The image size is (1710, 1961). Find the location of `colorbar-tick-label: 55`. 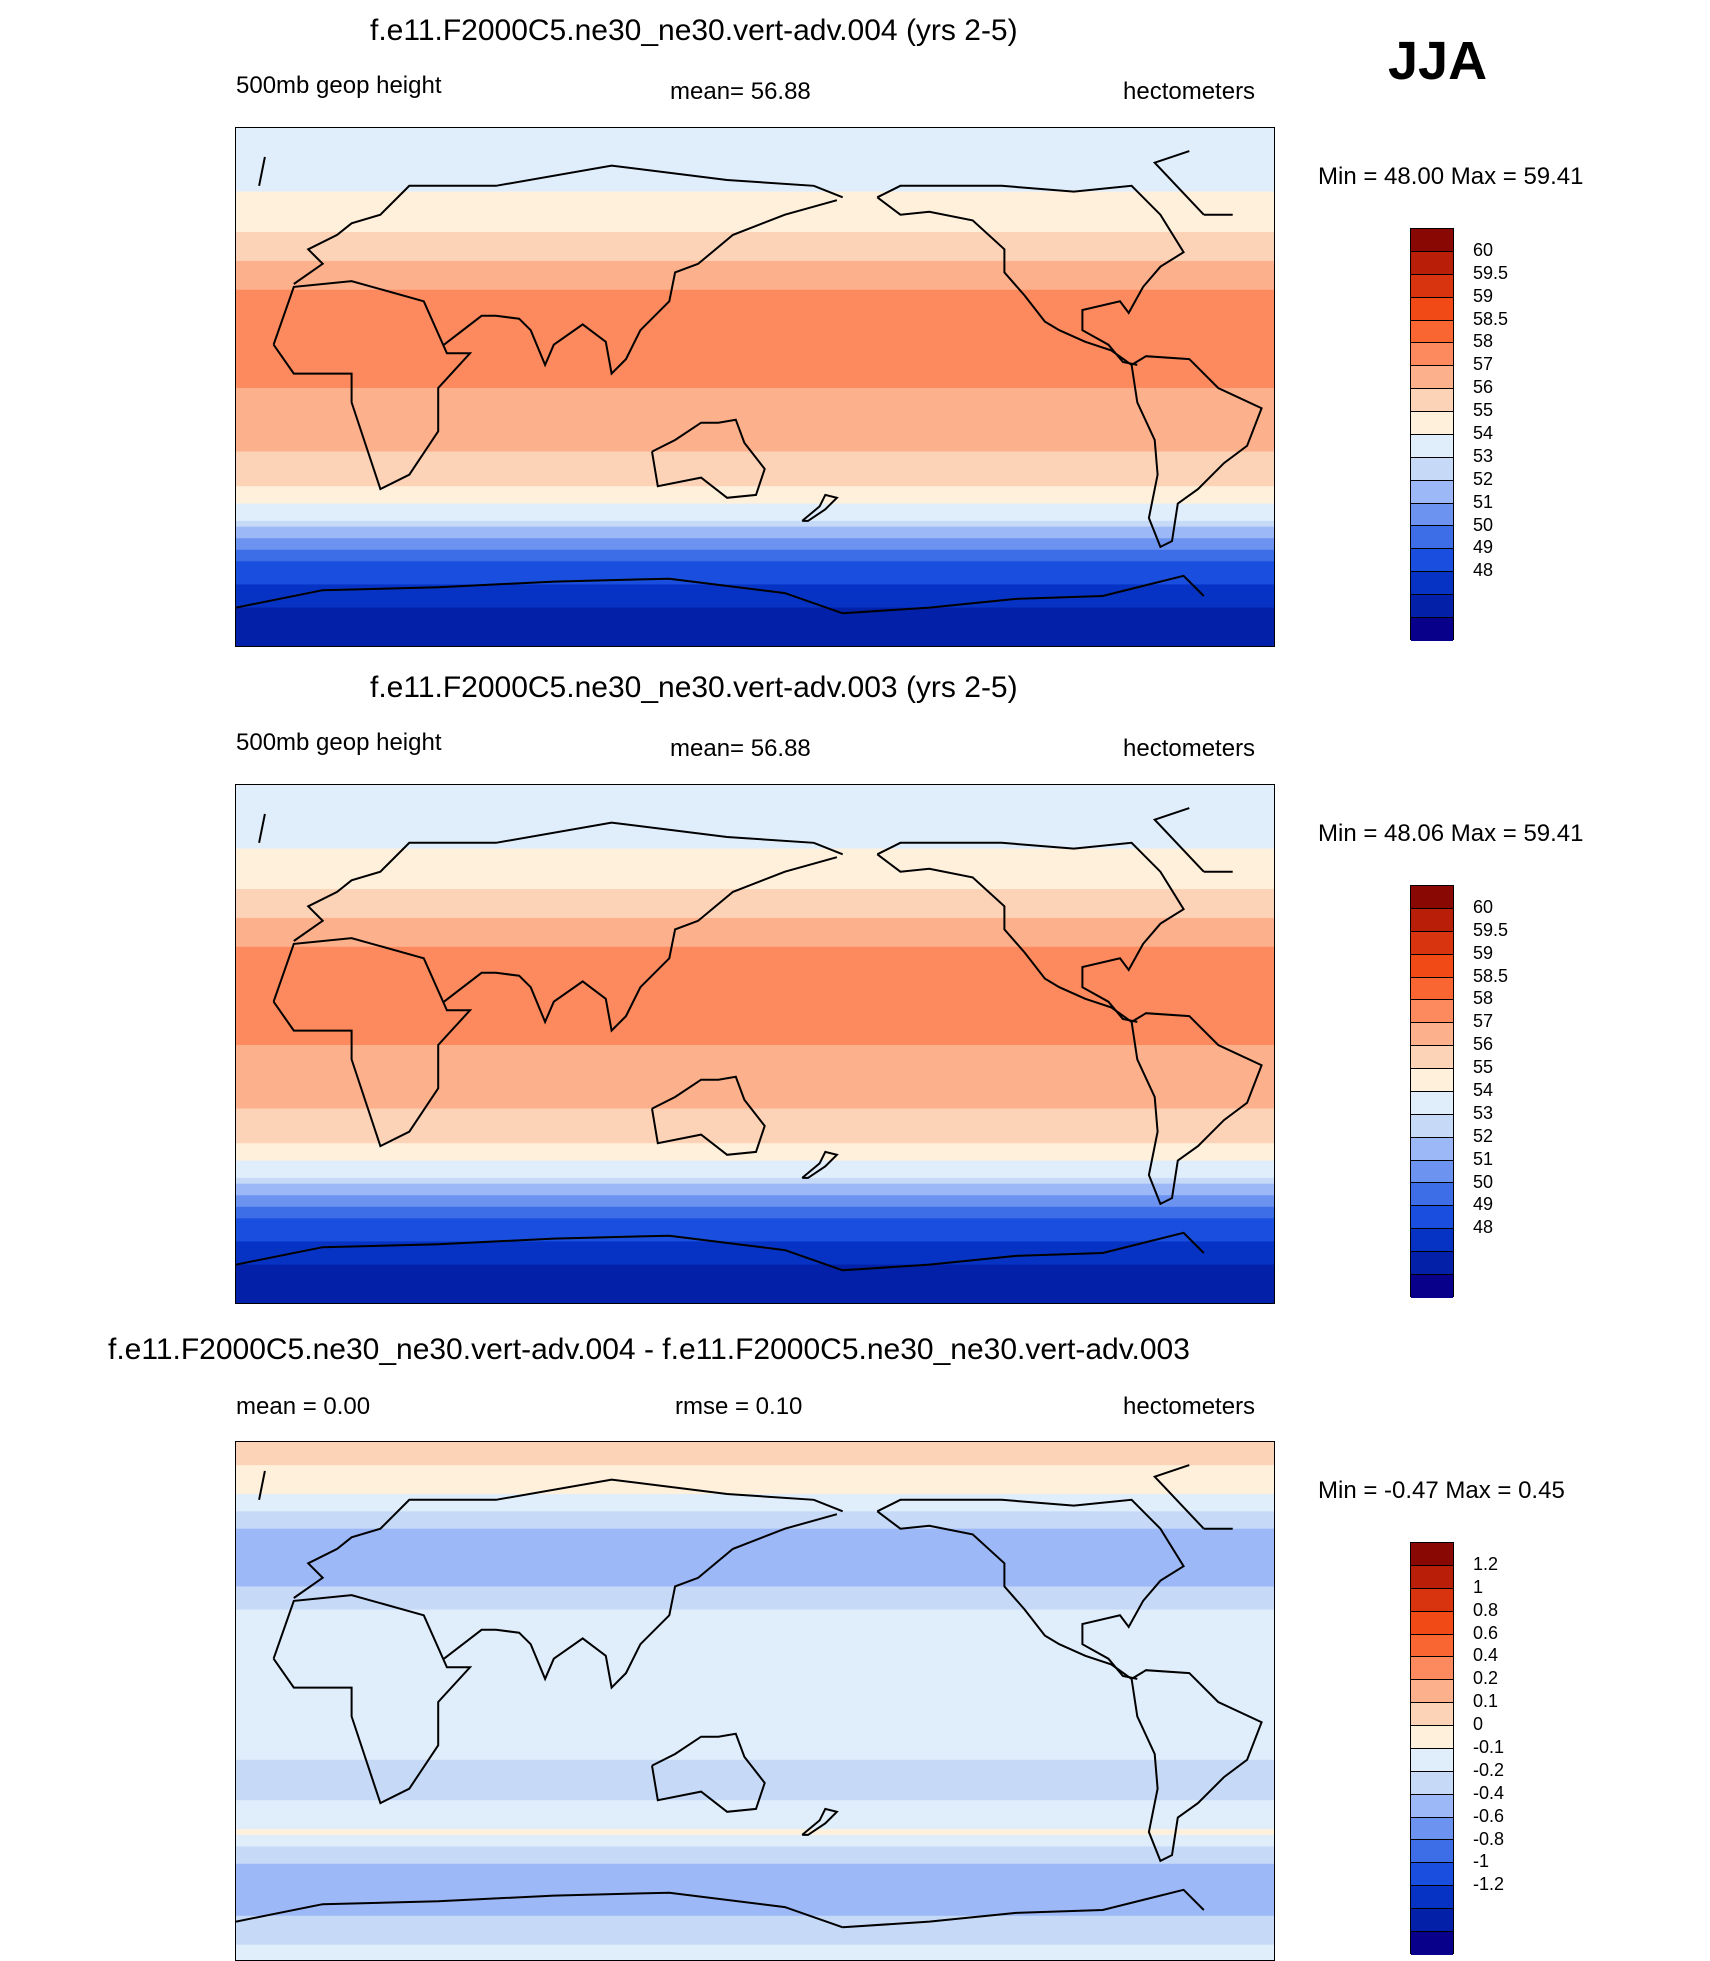

colorbar-tick-label: 55 is located at coordinates (1483, 410).